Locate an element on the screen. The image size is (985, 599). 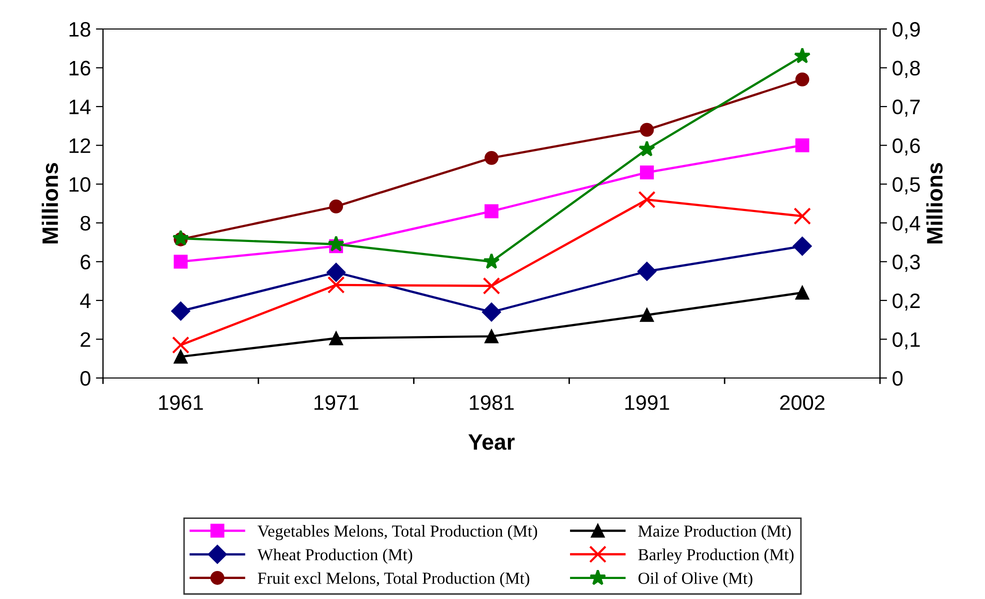
y-tick-label: 6 is located at coordinates (85, 262).